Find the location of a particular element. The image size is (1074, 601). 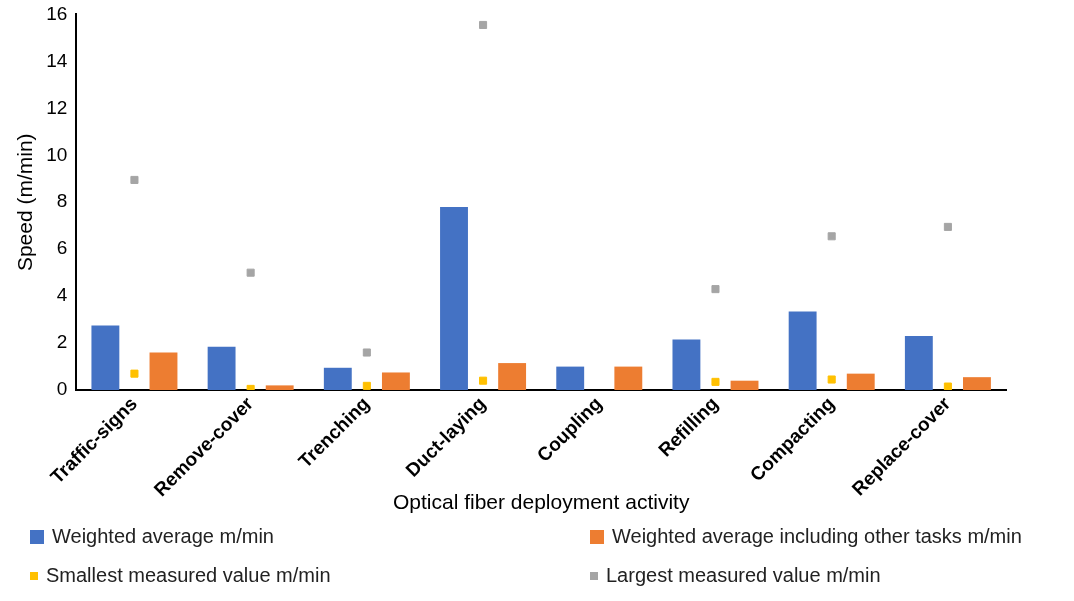

legend-label: Weighted average including other tasks m/min is located at coordinates (817, 536).